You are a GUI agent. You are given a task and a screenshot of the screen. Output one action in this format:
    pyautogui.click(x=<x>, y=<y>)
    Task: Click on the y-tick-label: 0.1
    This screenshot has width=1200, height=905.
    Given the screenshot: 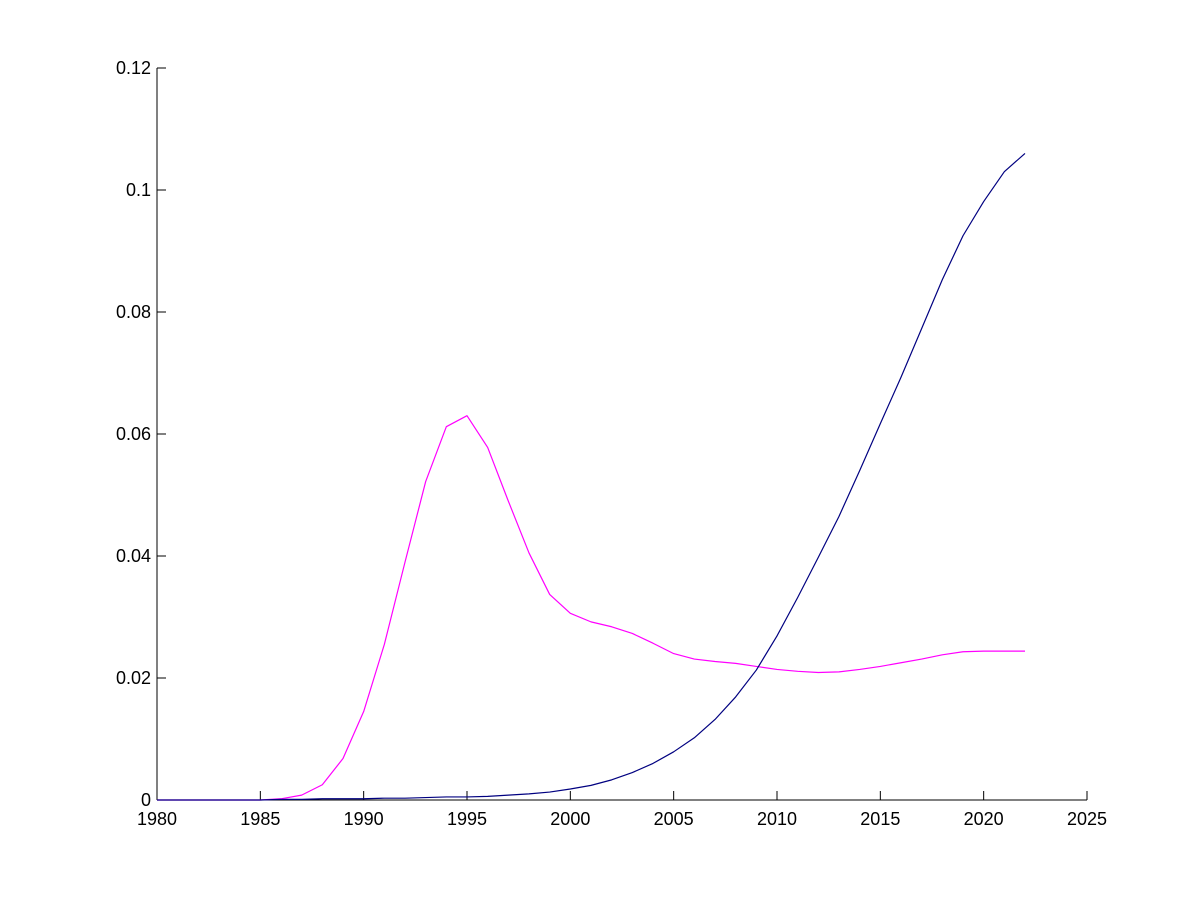 What is the action you would take?
    pyautogui.click(x=138, y=190)
    